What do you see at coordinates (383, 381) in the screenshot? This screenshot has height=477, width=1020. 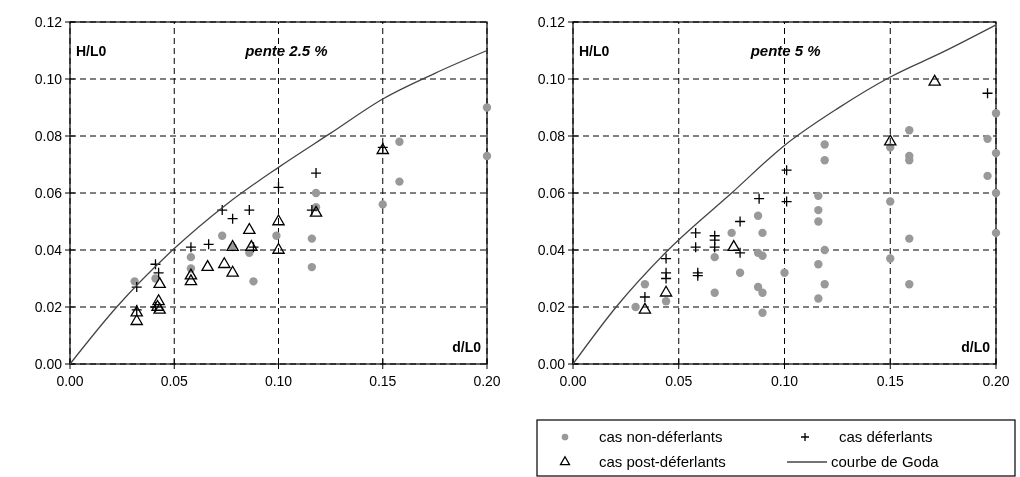 I see `x-tick-label: 0.15` at bounding box center [383, 381].